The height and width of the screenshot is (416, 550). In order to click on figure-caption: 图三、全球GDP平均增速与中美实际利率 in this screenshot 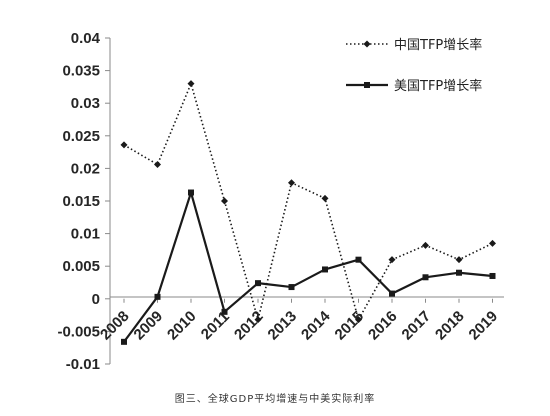, I will do `click(275, 399)`.